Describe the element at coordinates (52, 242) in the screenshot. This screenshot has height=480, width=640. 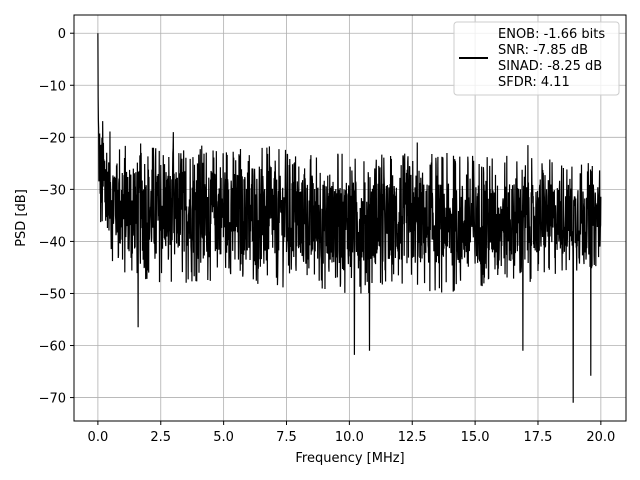
I see `y-tick-label: −40` at that location.